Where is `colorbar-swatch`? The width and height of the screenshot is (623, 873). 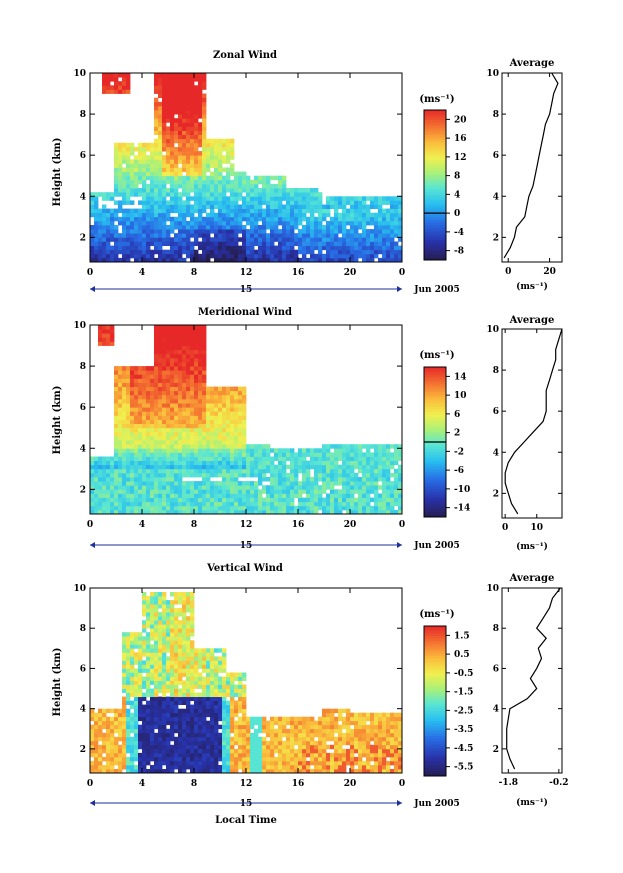 colorbar-swatch is located at coordinates (435, 421).